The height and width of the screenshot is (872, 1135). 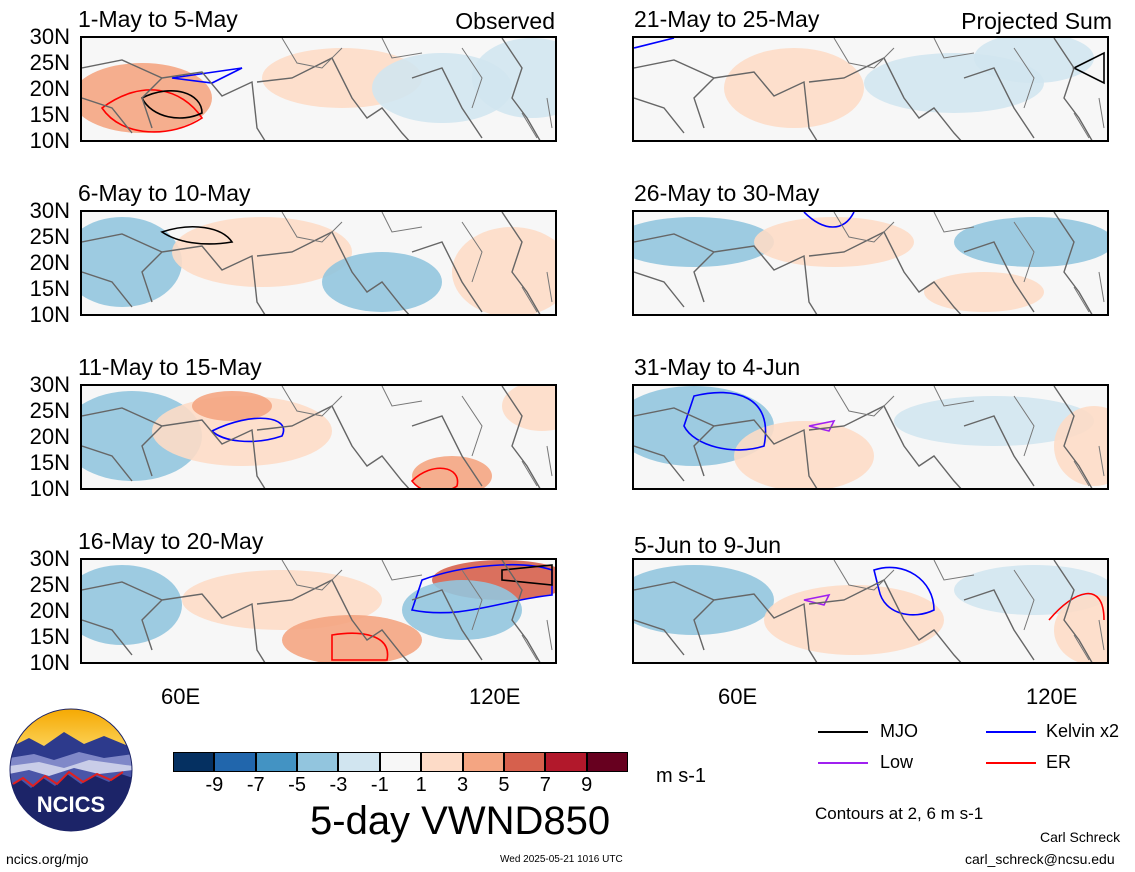 What do you see at coordinates (71, 804) in the screenshot?
I see `logo-text: NCICS` at bounding box center [71, 804].